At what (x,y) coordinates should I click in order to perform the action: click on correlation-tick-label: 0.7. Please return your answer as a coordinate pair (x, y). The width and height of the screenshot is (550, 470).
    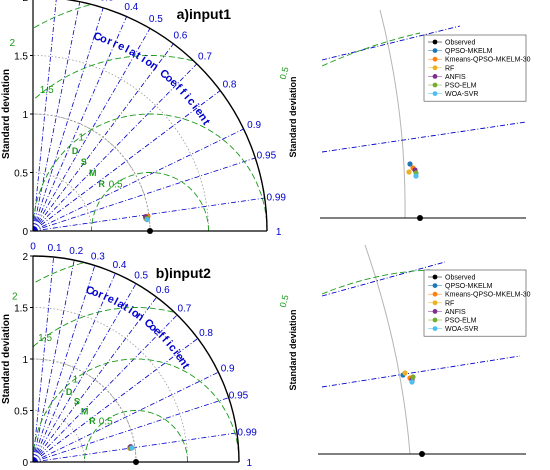
    Looking at the image, I should click on (184, 309).